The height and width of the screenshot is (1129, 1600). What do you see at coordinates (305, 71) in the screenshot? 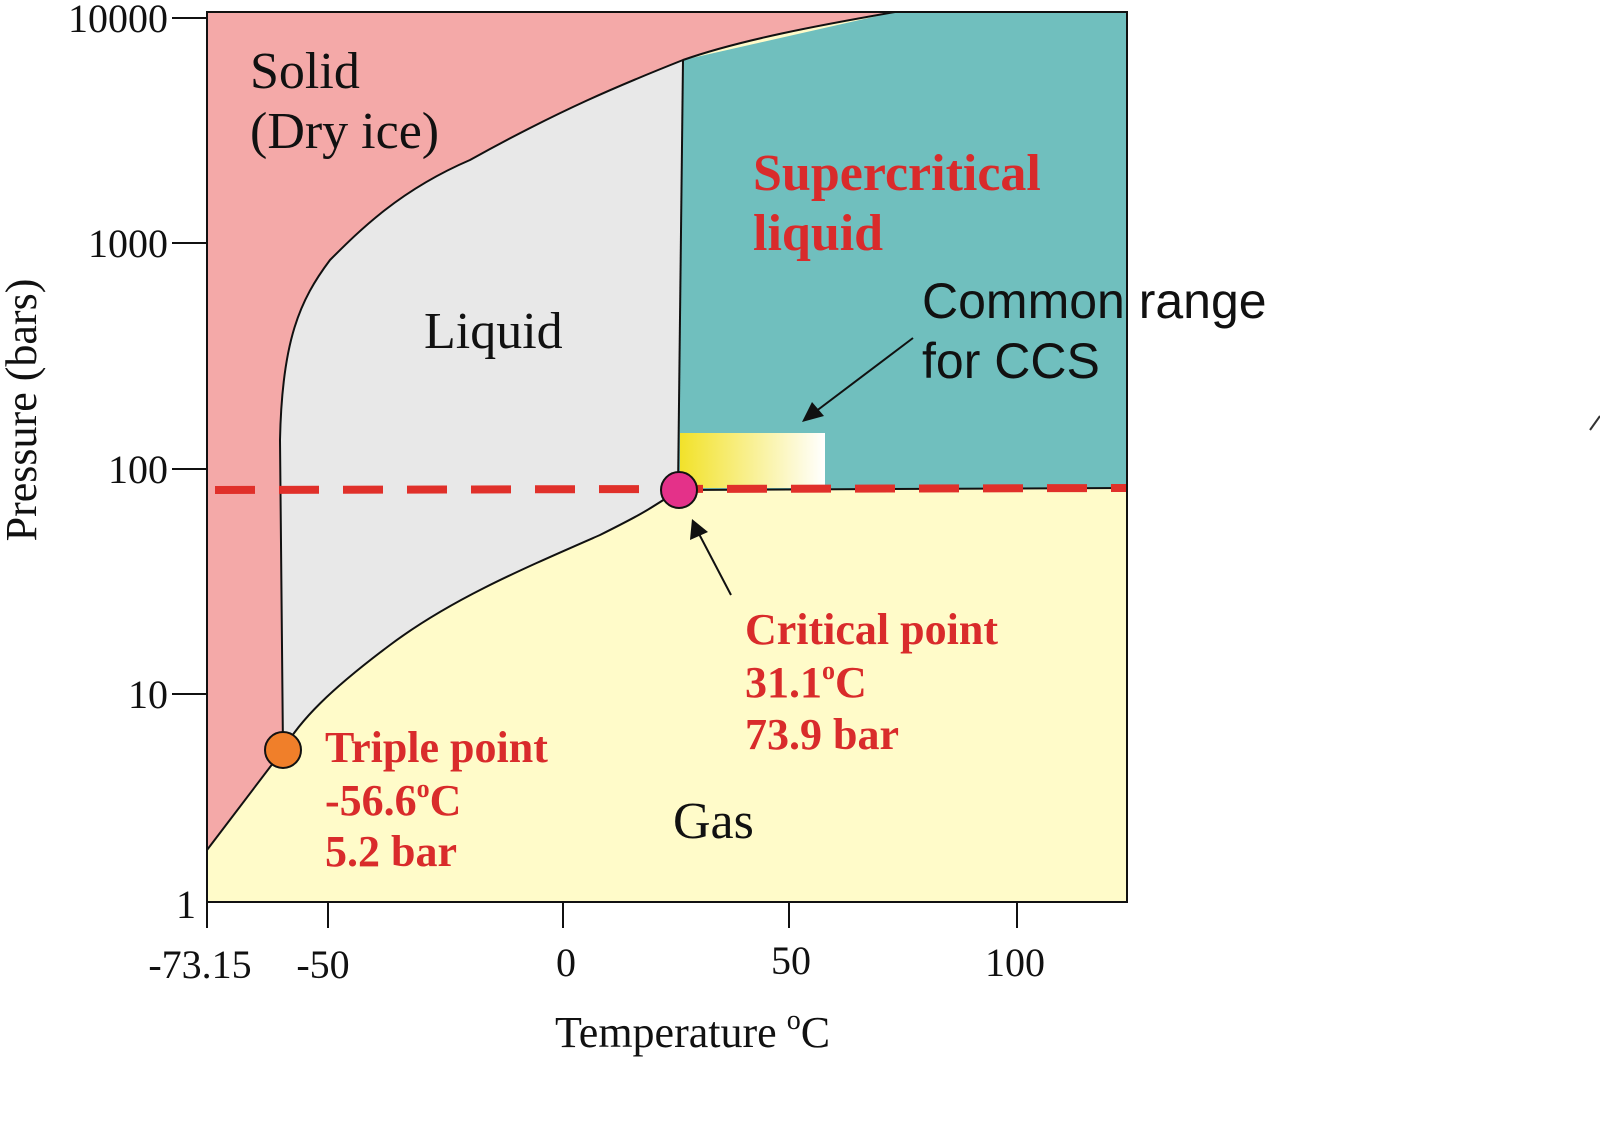
I see `solid-label: Solid` at bounding box center [305, 71].